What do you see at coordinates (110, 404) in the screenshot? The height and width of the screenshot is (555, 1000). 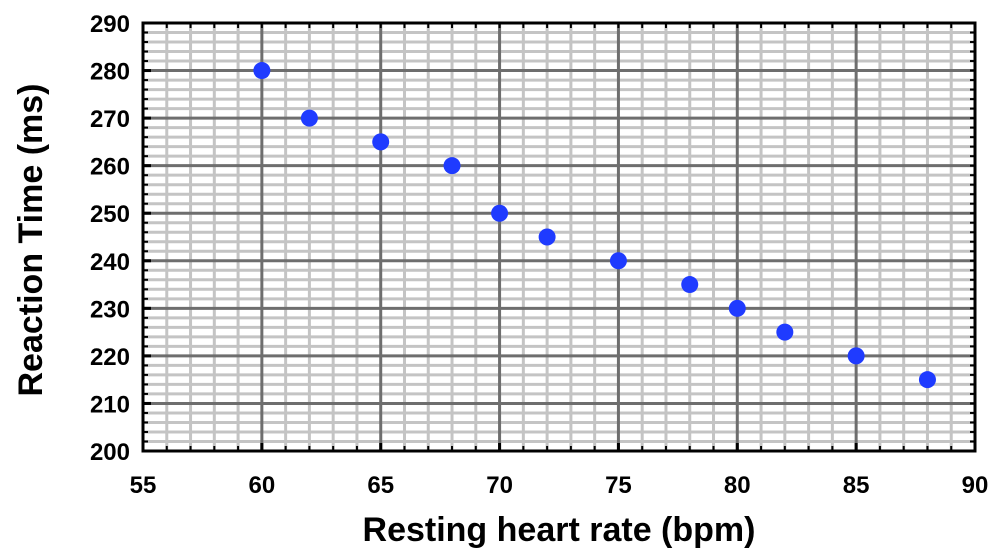 I see `y-tick-label: 210` at bounding box center [110, 404].